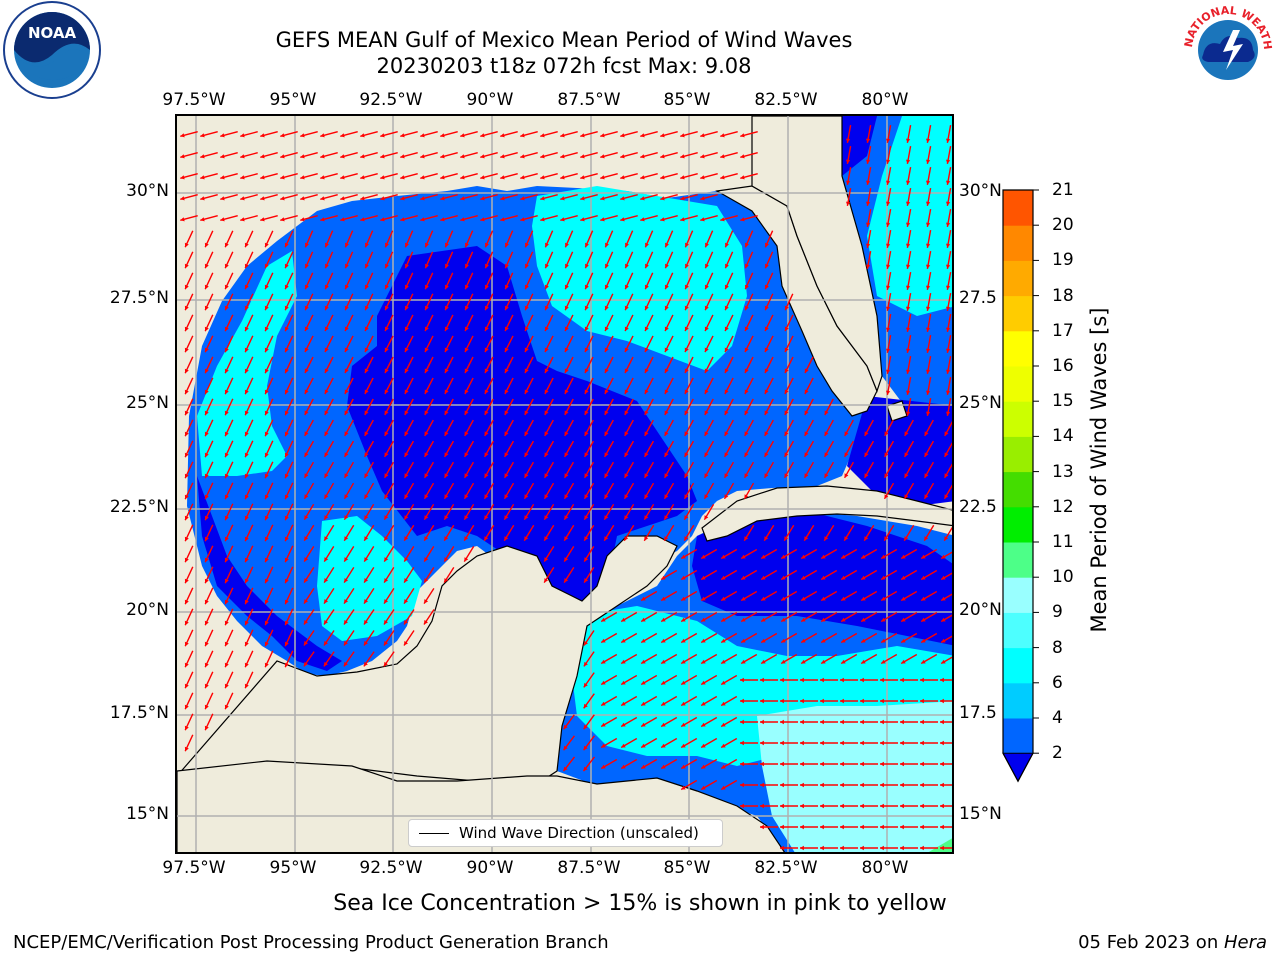  What do you see at coordinates (293, 868) in the screenshot?
I see `lon-tick-bottom: 95°W` at bounding box center [293, 868].